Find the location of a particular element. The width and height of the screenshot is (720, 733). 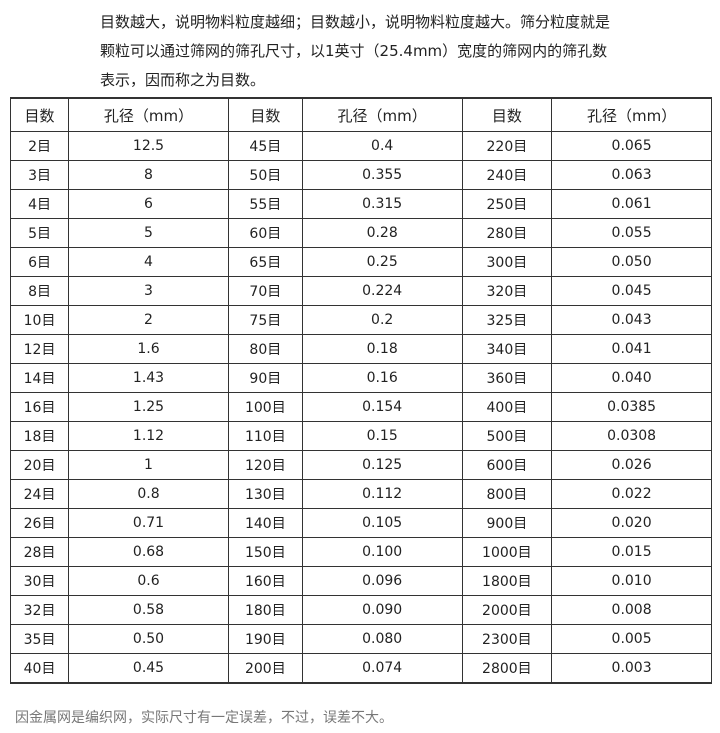

mesh-cell: 90目 is located at coordinates (265, 378).